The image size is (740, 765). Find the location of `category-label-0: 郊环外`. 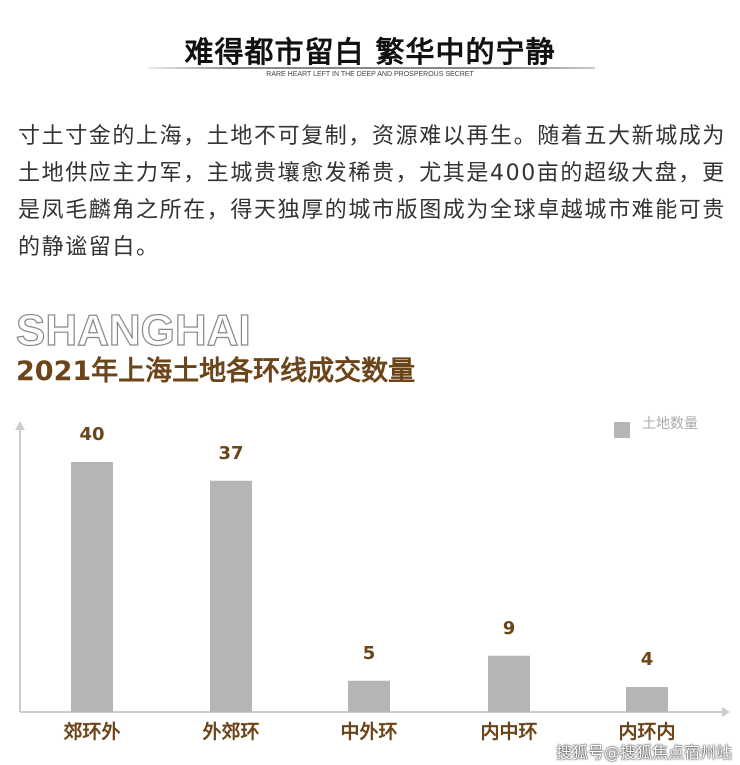

category-label-0: 郊环外 is located at coordinates (91, 731).